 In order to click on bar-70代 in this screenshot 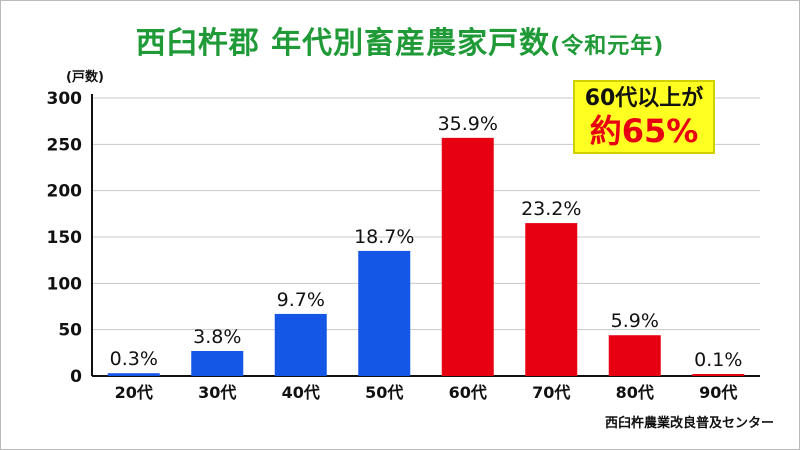, I will do `click(551, 299)`.